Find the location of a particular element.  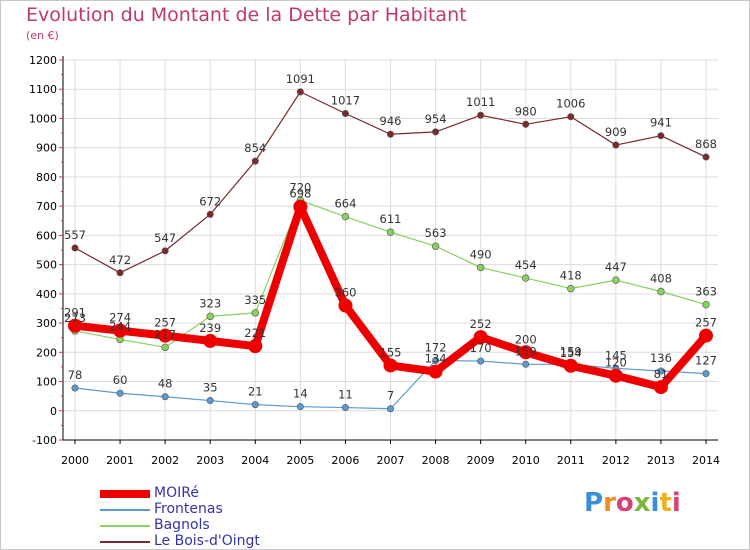

logo-letter: r is located at coordinates (609, 503).